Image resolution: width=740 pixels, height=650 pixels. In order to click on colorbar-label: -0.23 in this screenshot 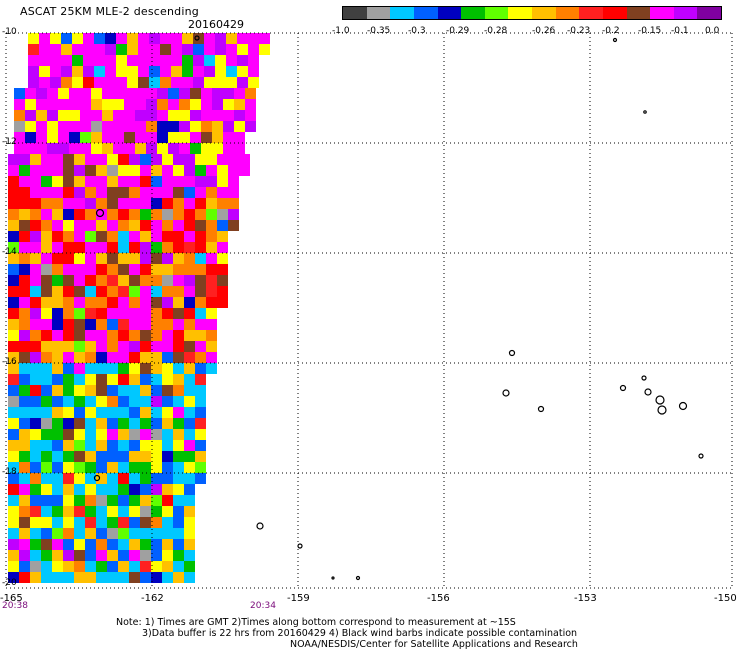, I will do `click(579, 31)`.